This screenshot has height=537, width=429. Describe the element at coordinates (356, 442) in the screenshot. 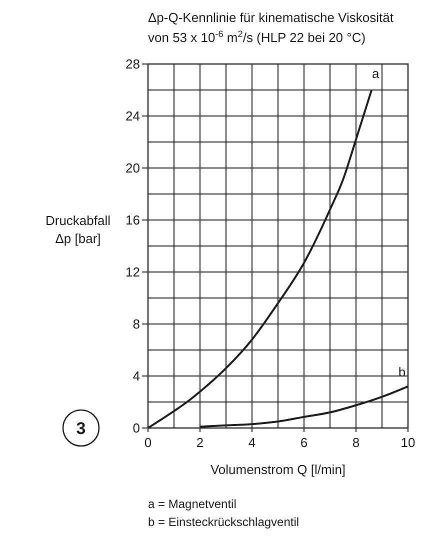

I see `x-tick-label: 8` at that location.